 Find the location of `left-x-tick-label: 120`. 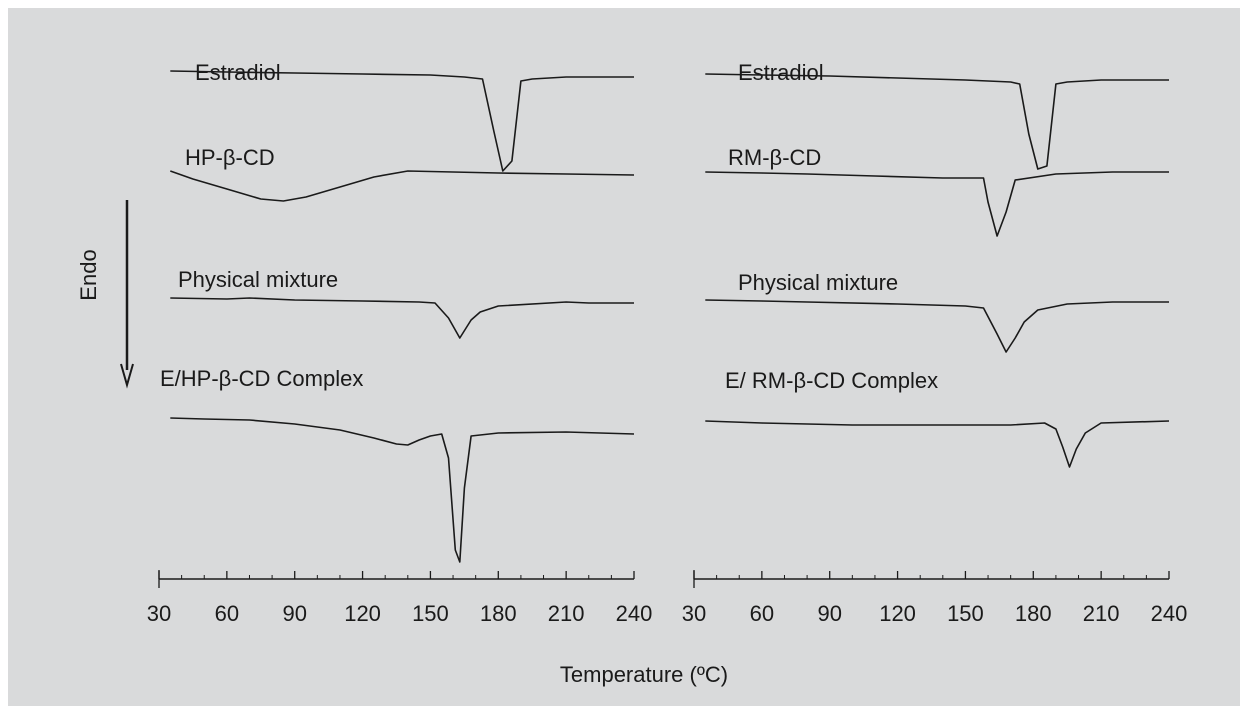

left-x-tick-label: 120 is located at coordinates (362, 613).